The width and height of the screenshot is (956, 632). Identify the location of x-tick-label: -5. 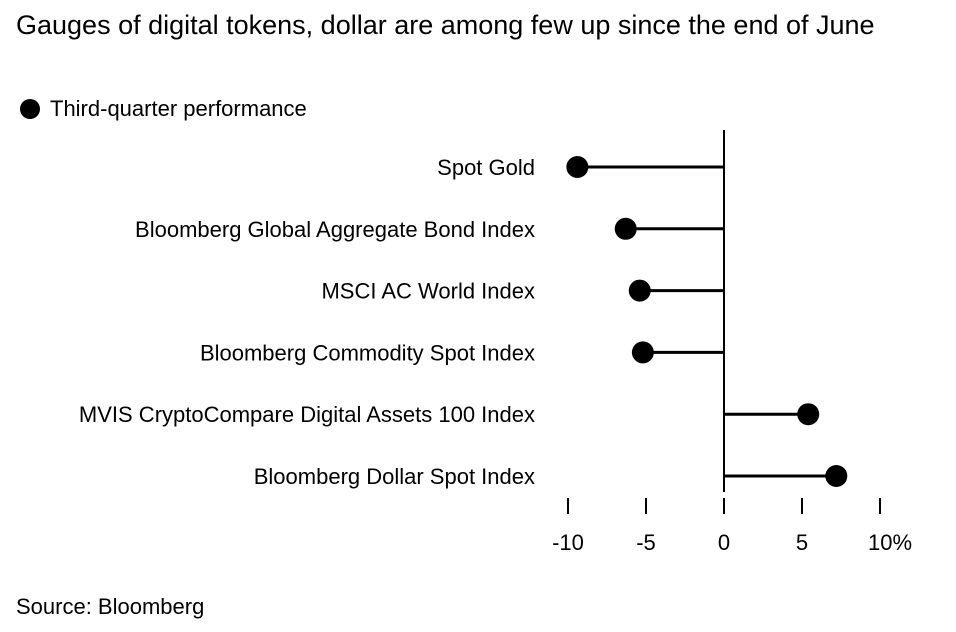
(646, 542).